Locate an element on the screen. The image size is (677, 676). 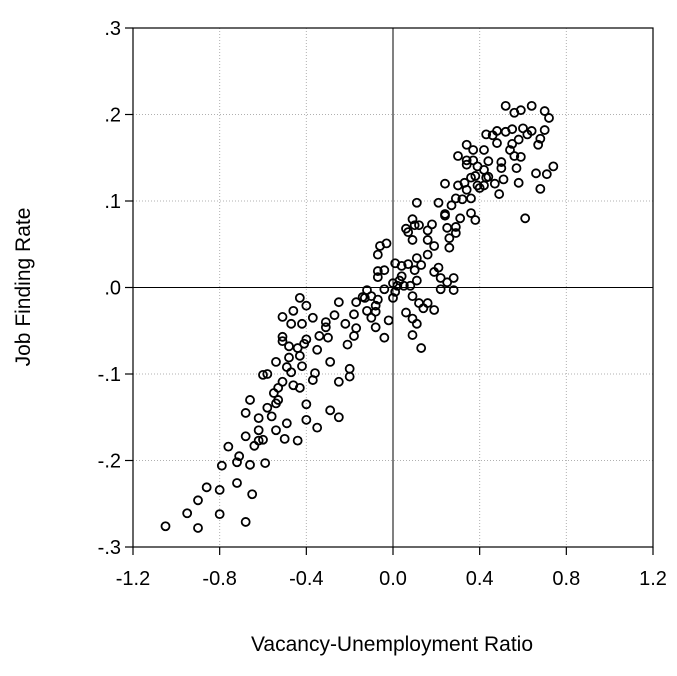
x-tick-label: -0.8 is located at coordinates (219, 579).